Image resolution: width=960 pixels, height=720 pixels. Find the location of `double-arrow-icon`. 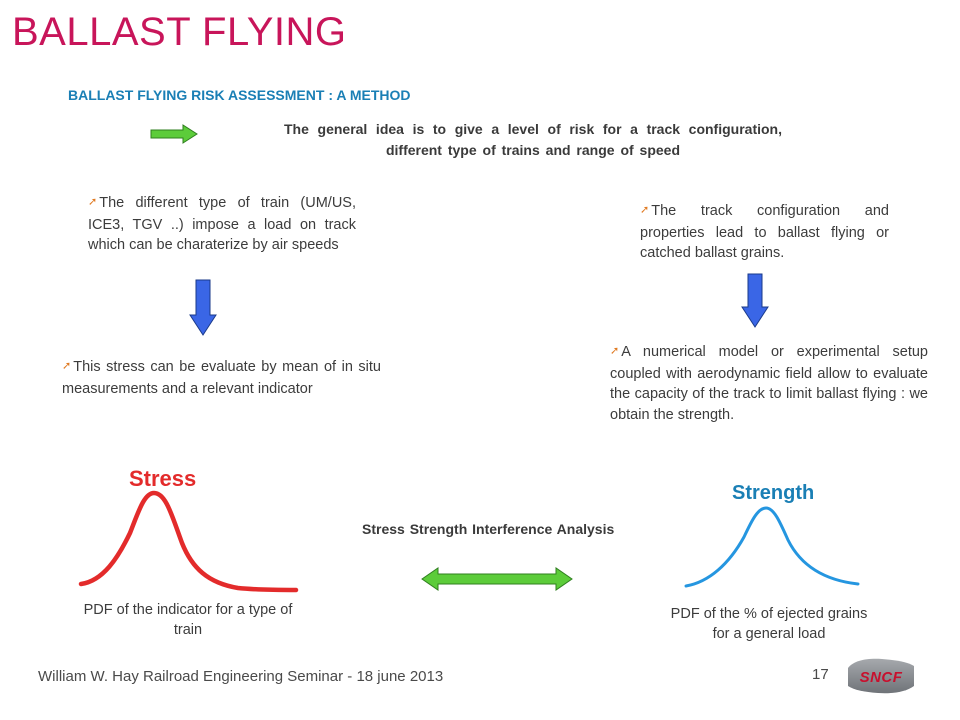

double-arrow-icon is located at coordinates (497, 579).